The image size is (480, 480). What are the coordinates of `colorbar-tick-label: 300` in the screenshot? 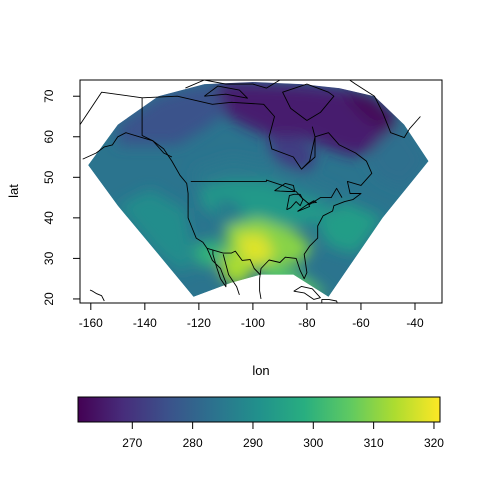 It's located at (313, 443).